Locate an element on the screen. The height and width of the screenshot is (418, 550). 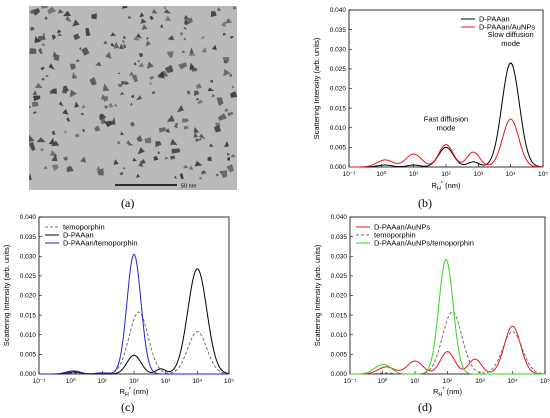
legend-label: D-PAAan/temoporphin is located at coordinates (100, 243).